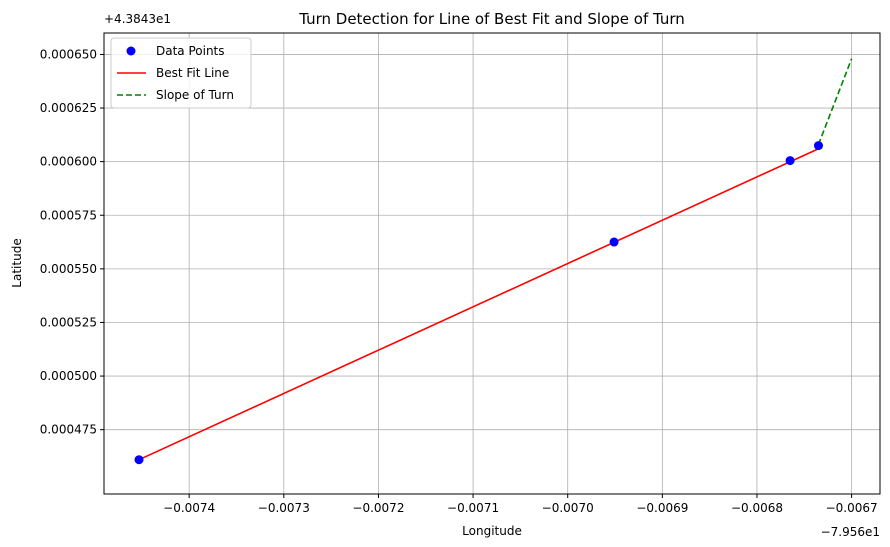 The width and height of the screenshot is (890, 547). What do you see at coordinates (68, 430) in the screenshot?
I see `y-tick-label: 0.000475` at bounding box center [68, 430].